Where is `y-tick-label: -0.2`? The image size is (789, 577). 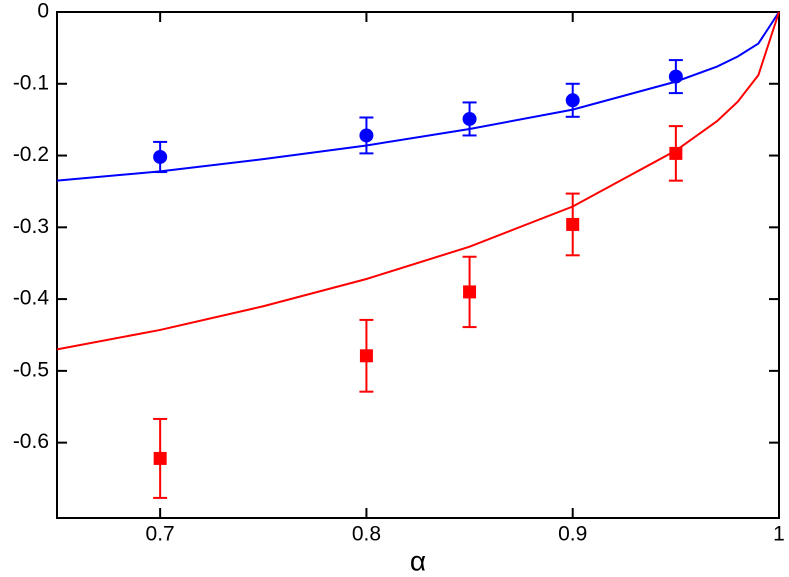 y-tick-label: -0.2 is located at coordinates (31, 154).